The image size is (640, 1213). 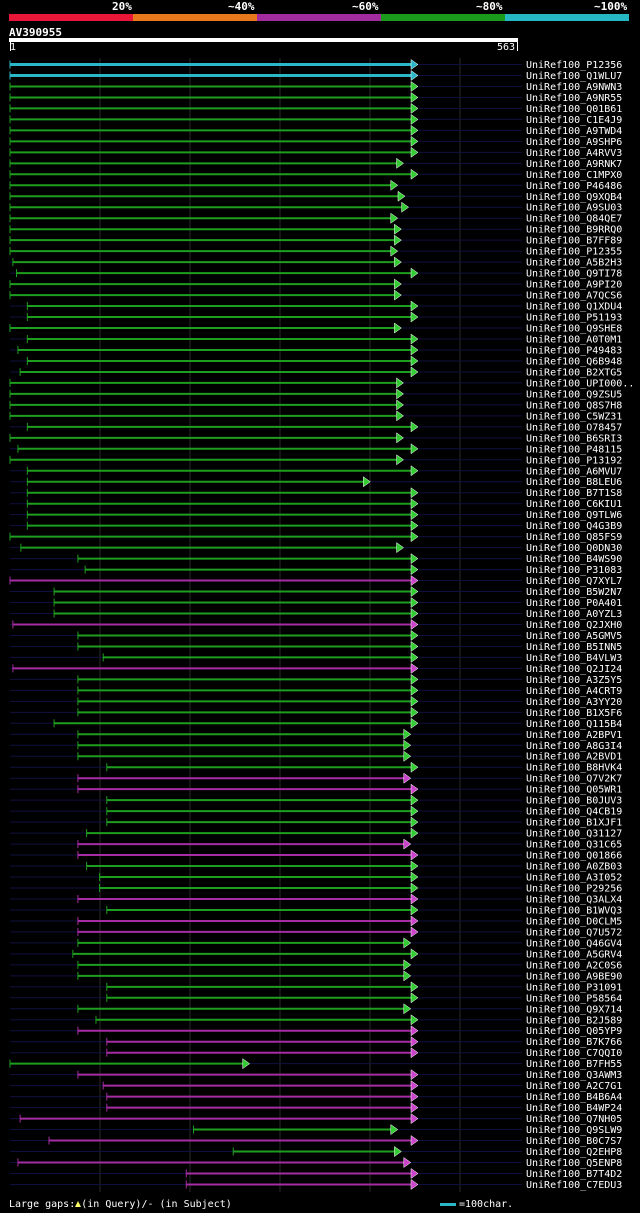 I want to click on hit-label: UniRef100_C6KIU1, so click(x=574, y=504).